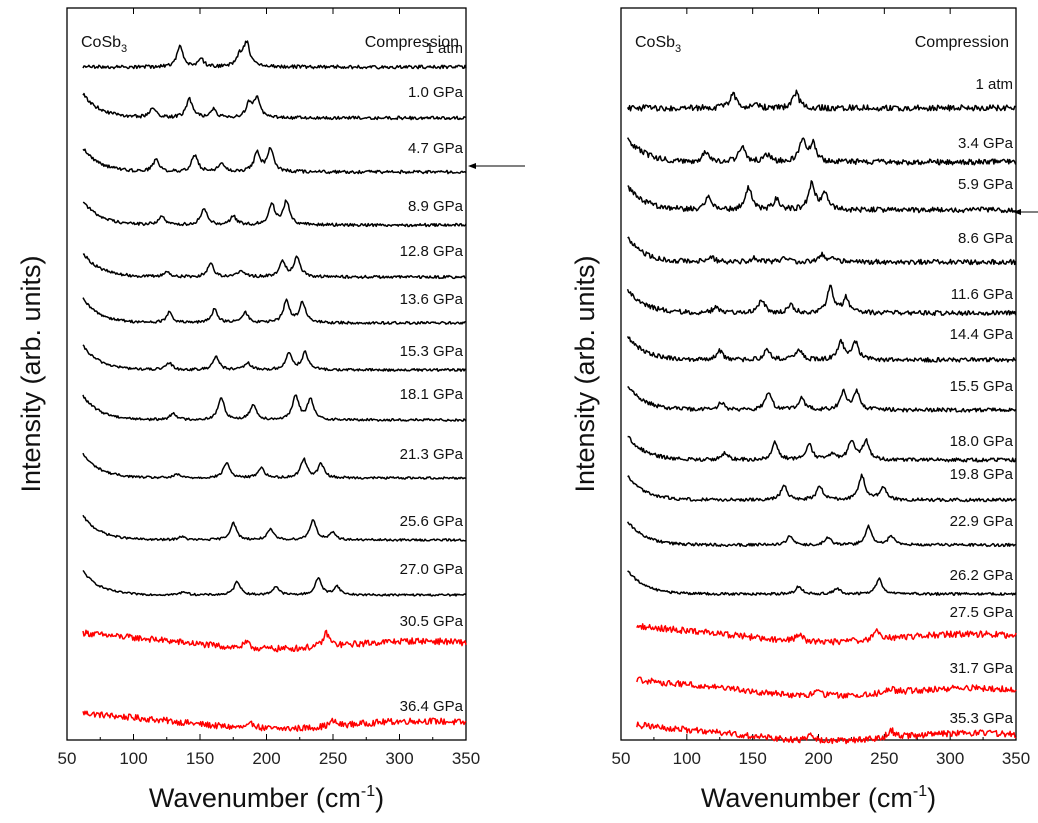 This screenshot has height=823, width=1038. I want to click on pressure-label: 30.5 GPa, so click(432, 621).